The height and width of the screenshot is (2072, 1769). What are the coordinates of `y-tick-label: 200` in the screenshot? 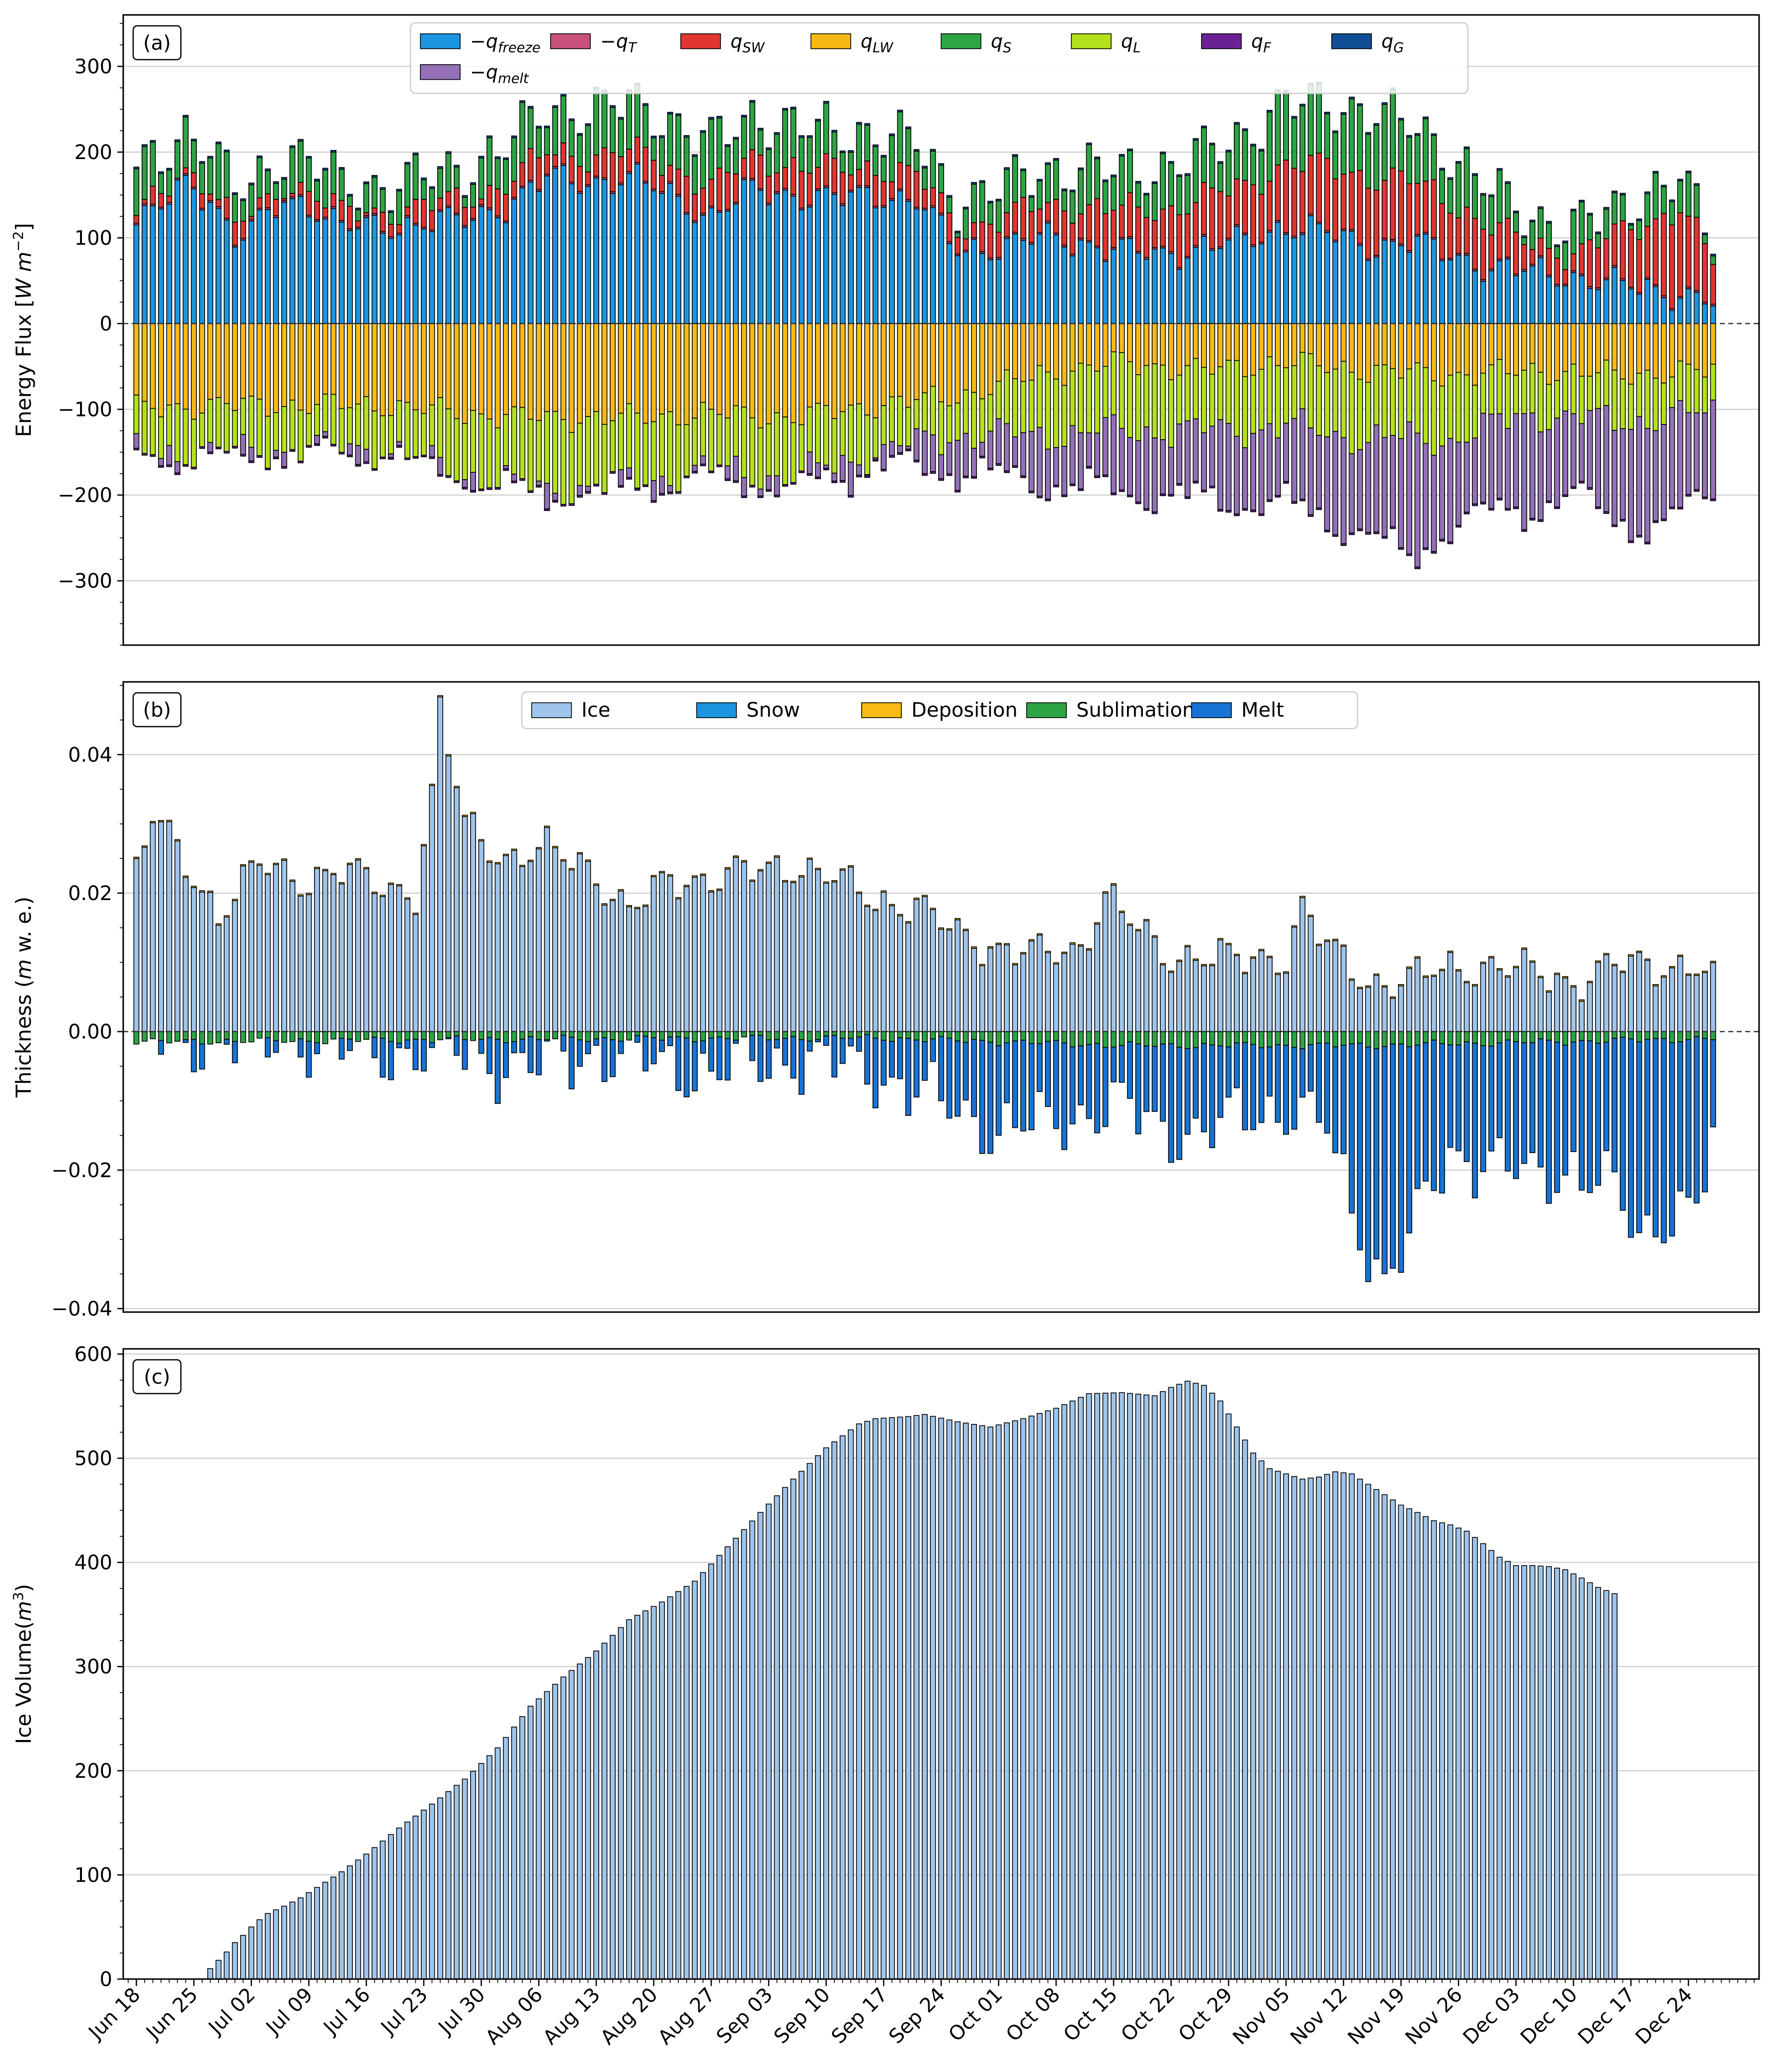 It's located at (93, 152).